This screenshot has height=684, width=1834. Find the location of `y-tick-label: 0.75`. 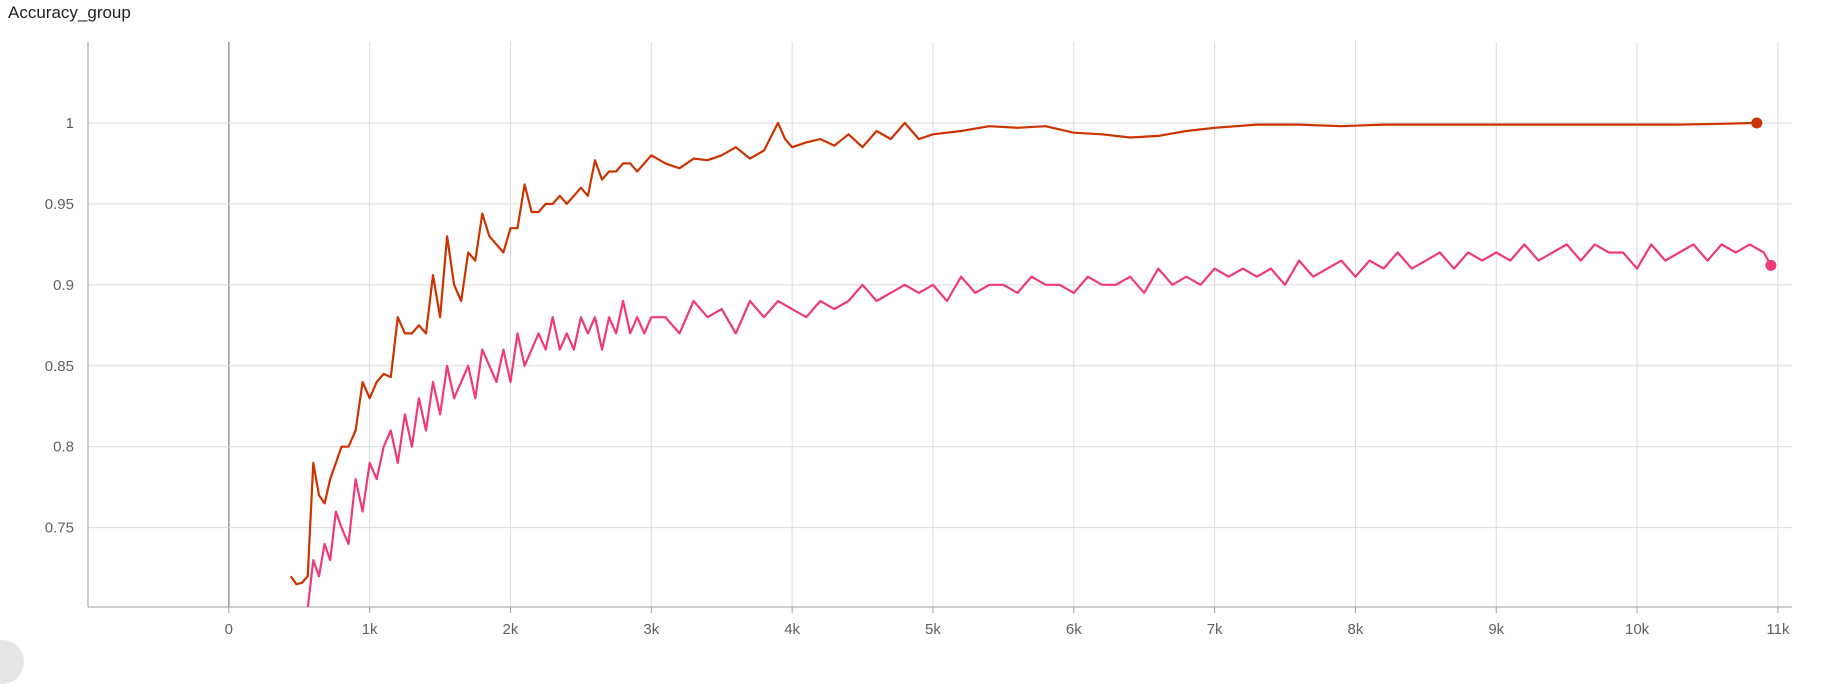

y-tick-label: 0.75 is located at coordinates (59, 528).